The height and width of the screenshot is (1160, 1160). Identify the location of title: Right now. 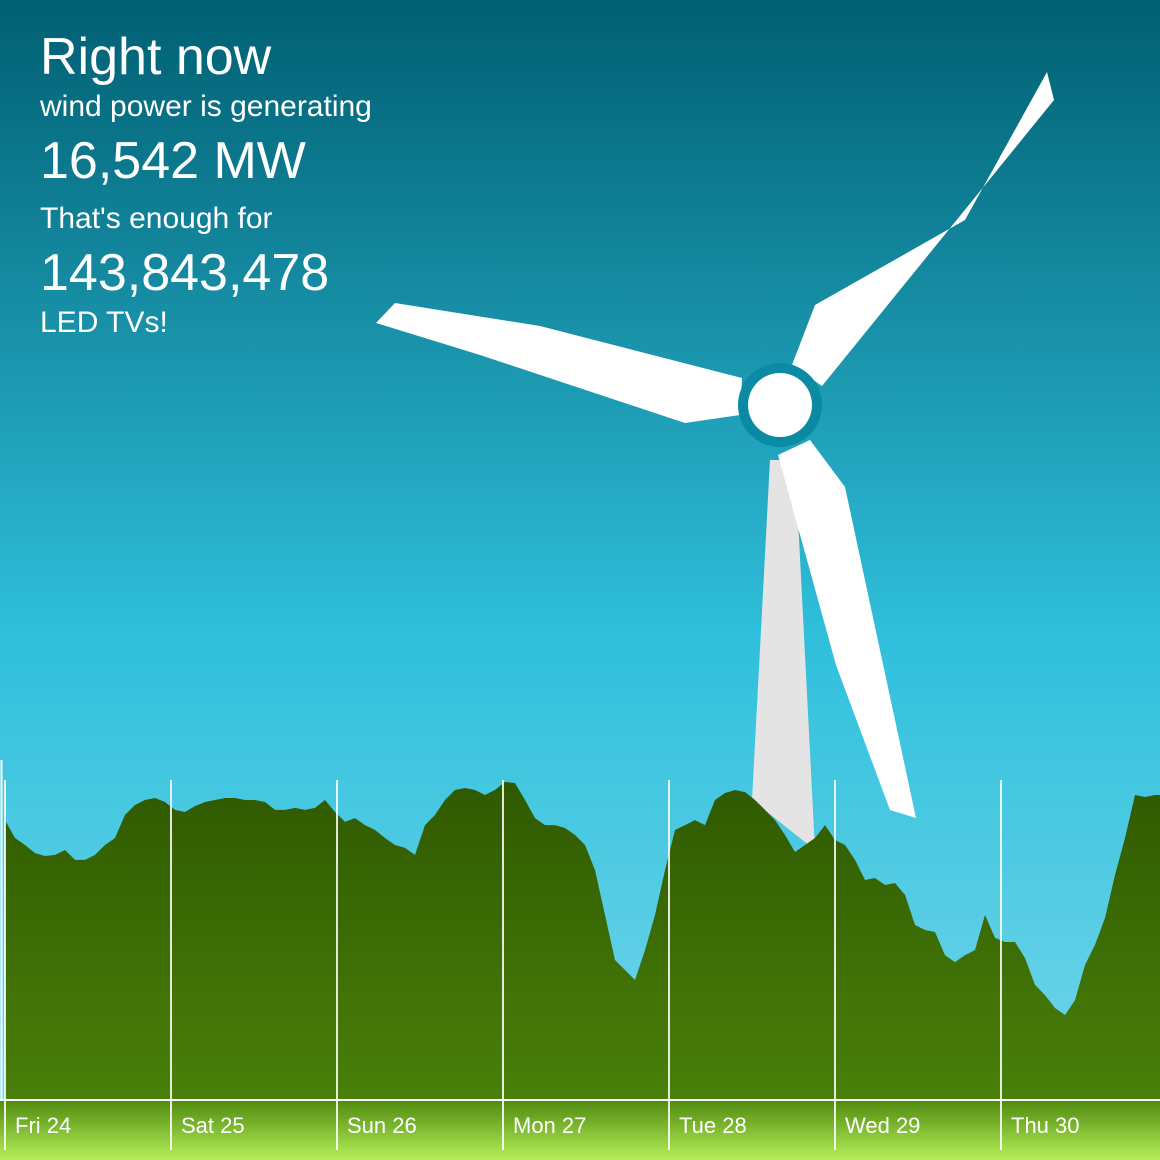
(156, 57).